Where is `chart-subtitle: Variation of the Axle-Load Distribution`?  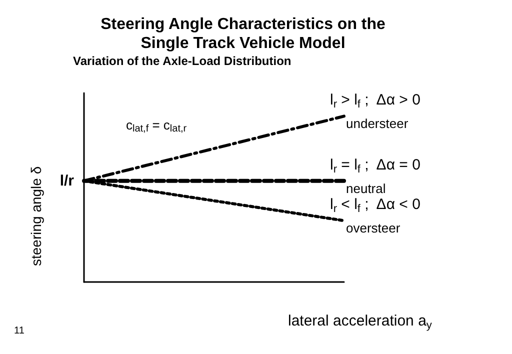 chart-subtitle: Variation of the Axle-Load Distribution is located at coordinates (182, 61).